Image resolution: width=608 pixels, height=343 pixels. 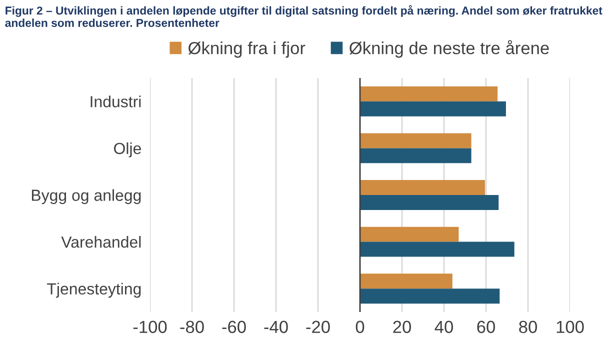 I want to click on legend-label: Økning de neste tre årene, so click(x=449, y=49).